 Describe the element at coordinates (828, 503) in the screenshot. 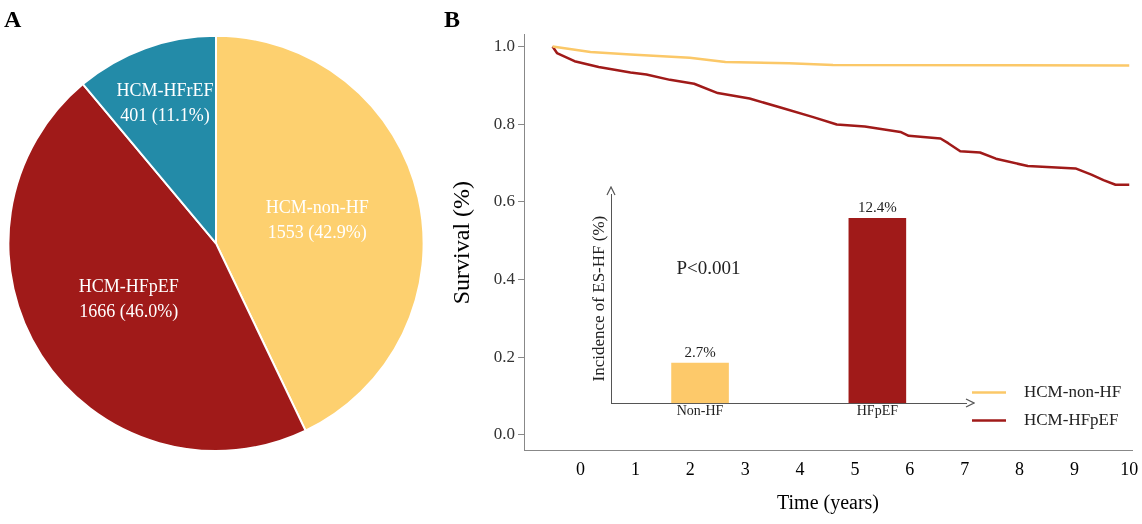

I see `x-axis-title: Time (years)` at that location.